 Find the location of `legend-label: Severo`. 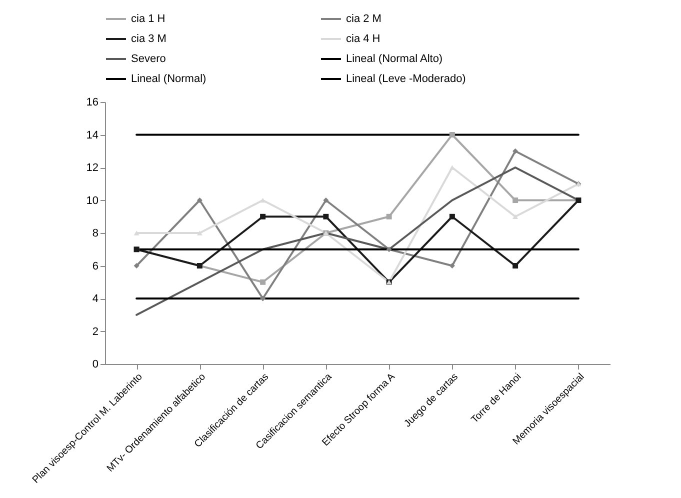

legend-label: Severo is located at coordinates (148, 59).